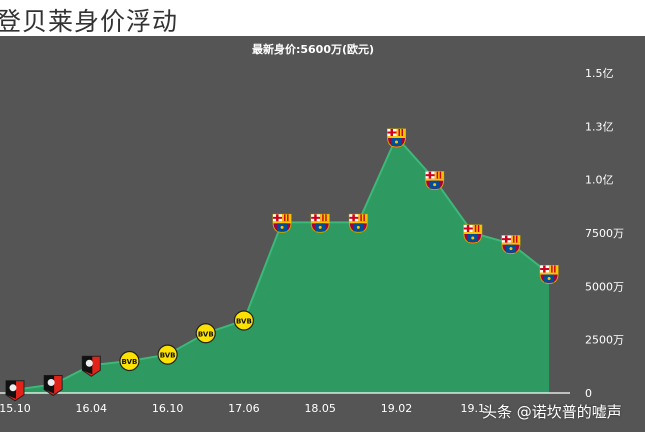 This screenshot has width=645, height=432. I want to click on x-tick-label: 16.04, so click(92, 408).